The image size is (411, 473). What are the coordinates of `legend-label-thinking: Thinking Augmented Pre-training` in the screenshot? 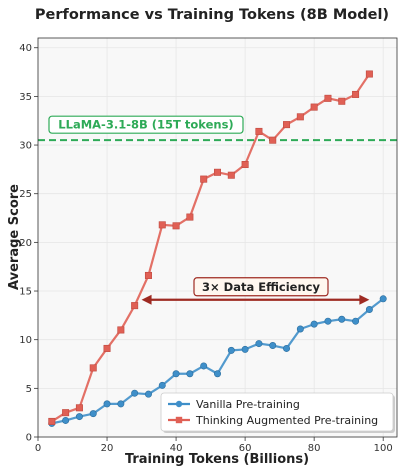 It's located at (286, 420).